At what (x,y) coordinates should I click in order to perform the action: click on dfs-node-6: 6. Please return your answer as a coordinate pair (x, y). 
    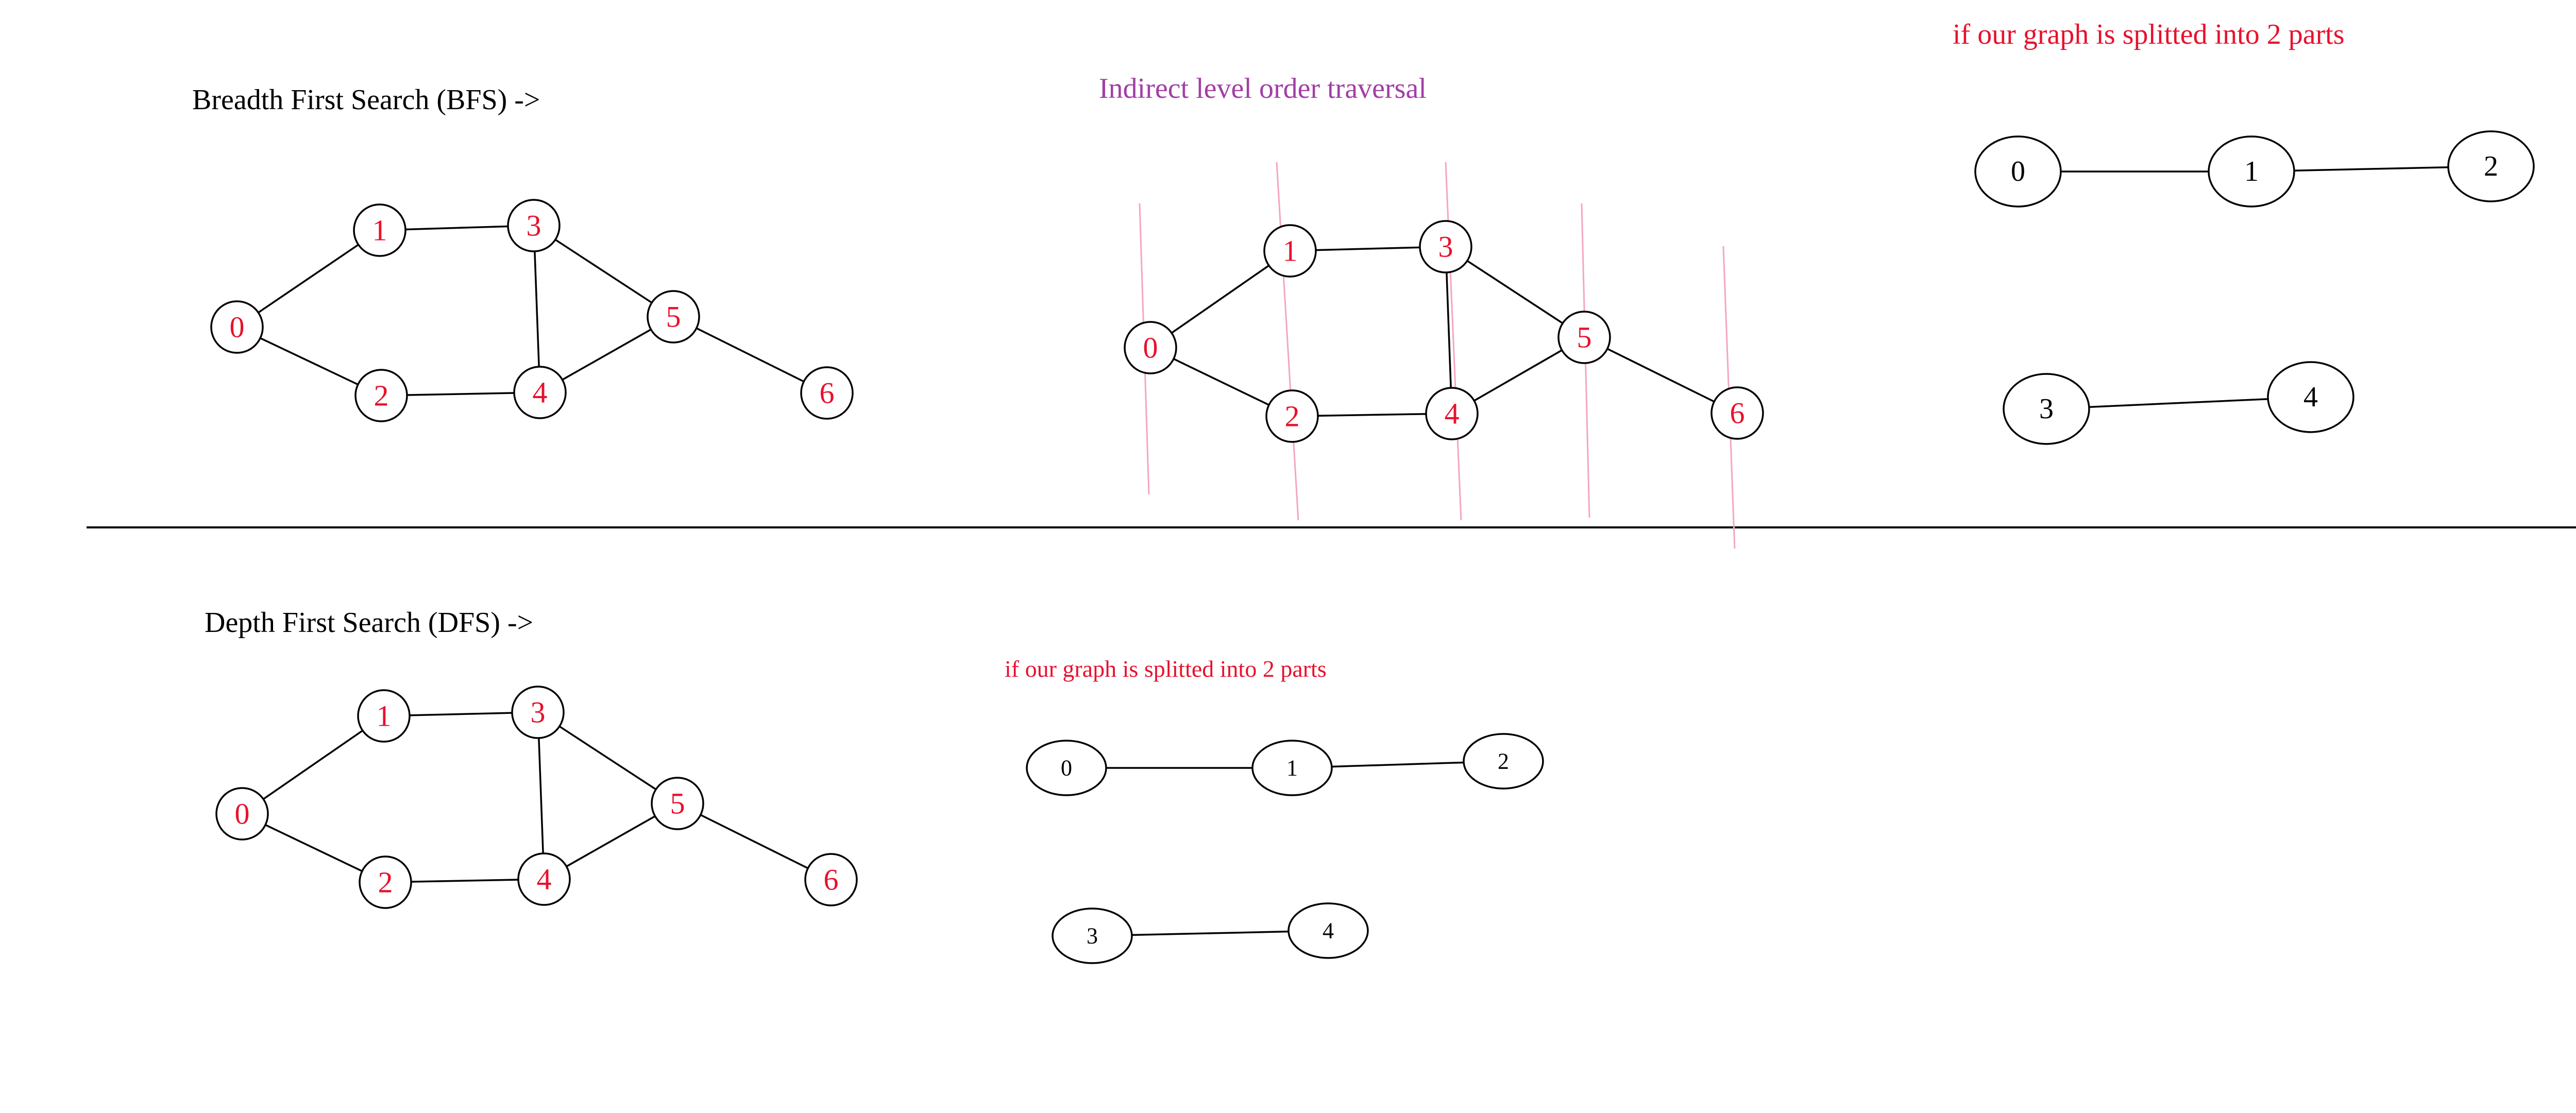
    Looking at the image, I should click on (831, 880).